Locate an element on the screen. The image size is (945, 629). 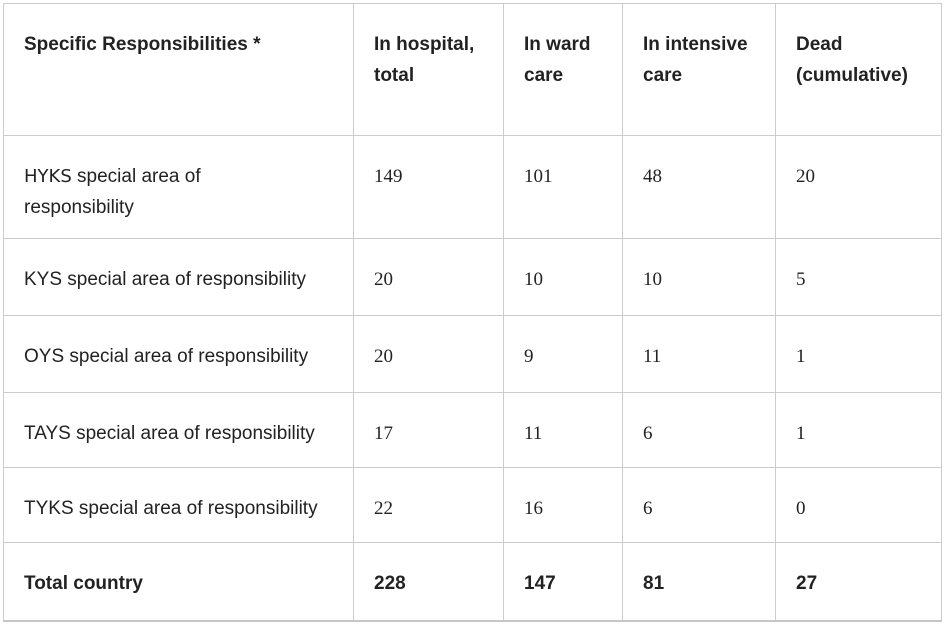
row-label-oys: OYS special area of responsibility is located at coordinates (178, 354).